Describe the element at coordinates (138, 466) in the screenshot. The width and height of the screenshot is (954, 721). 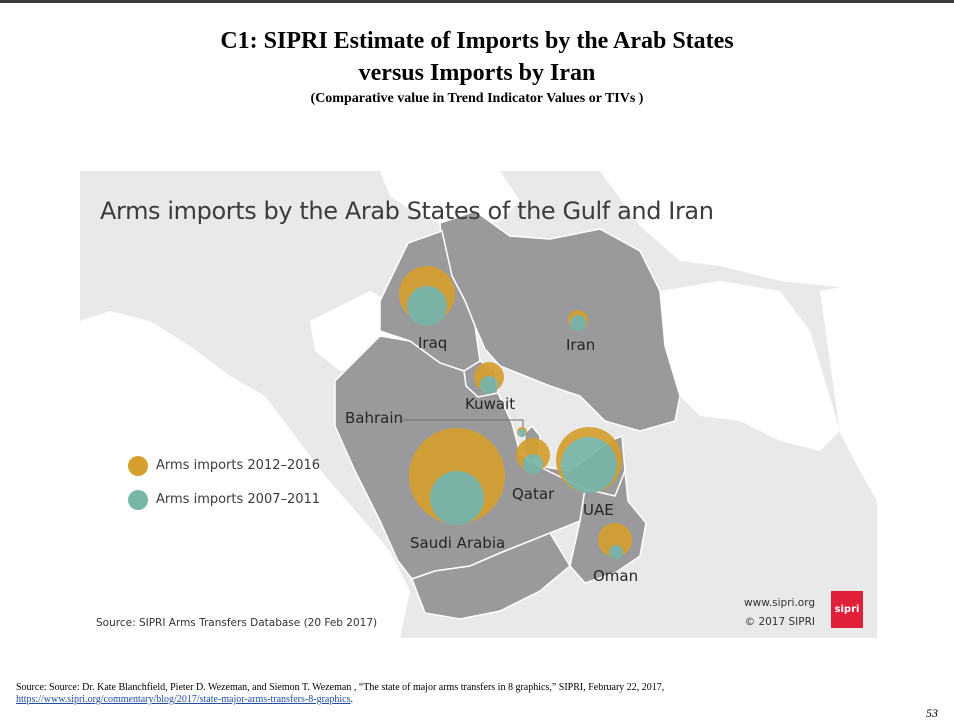
I see `legend-swatch-orange` at that location.